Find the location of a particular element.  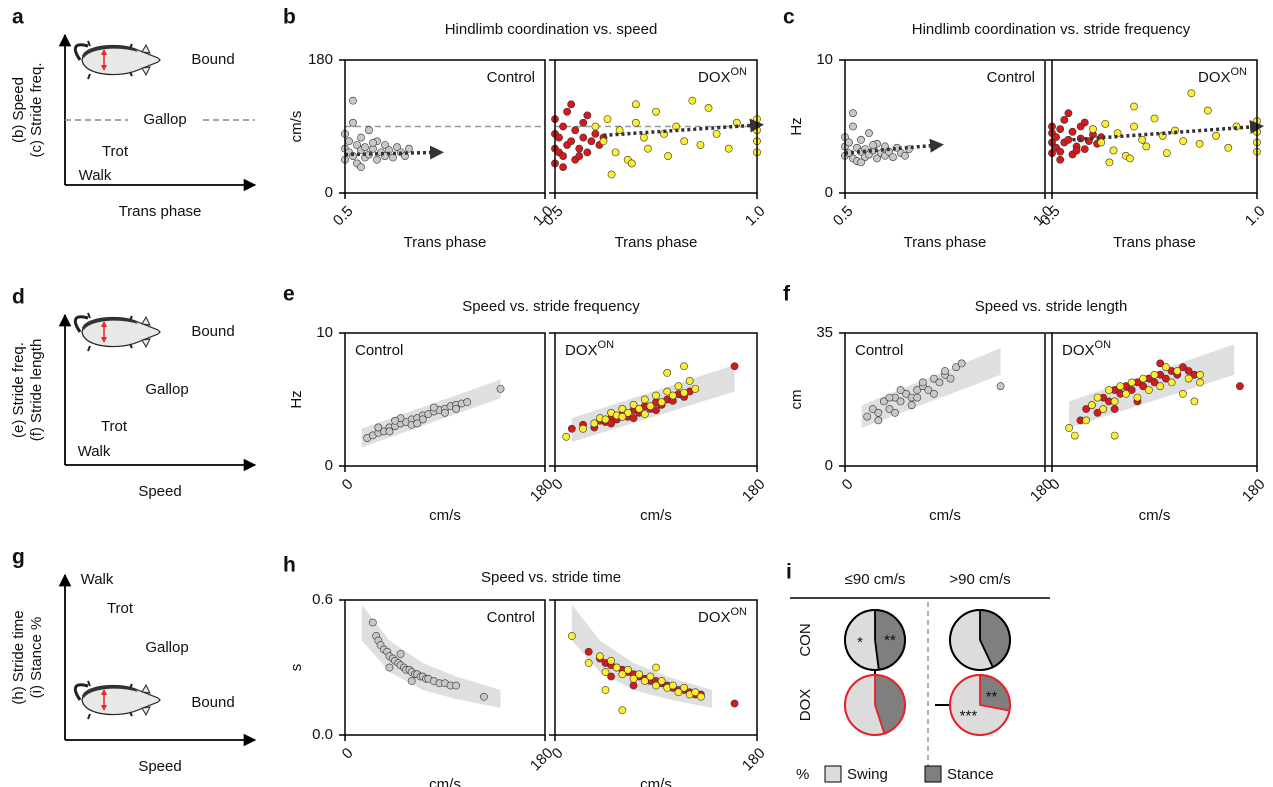

y-axis-label: Hz is located at coordinates (796, 126).